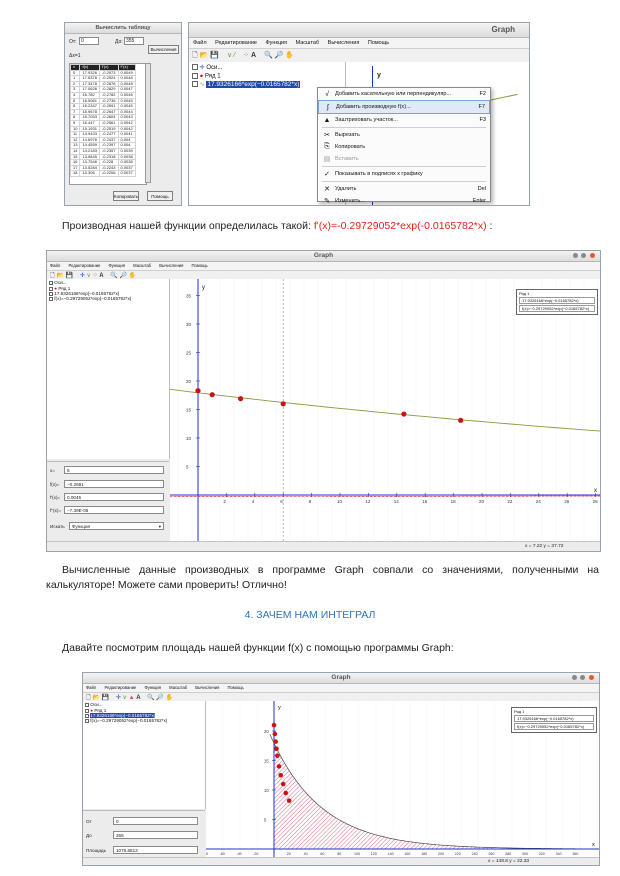 The width and height of the screenshot is (620, 876). I want to click on context-menu-item: ▤ Вставить, so click(404, 159).